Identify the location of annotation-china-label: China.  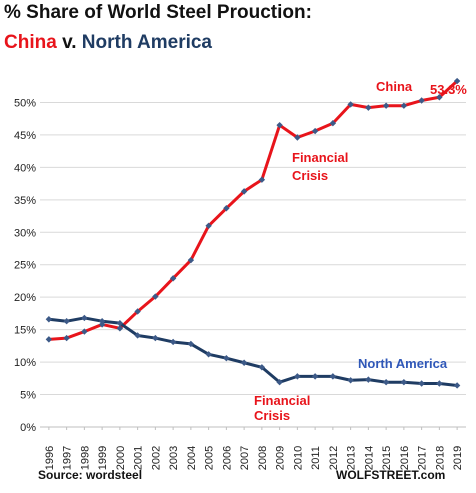
(394, 86).